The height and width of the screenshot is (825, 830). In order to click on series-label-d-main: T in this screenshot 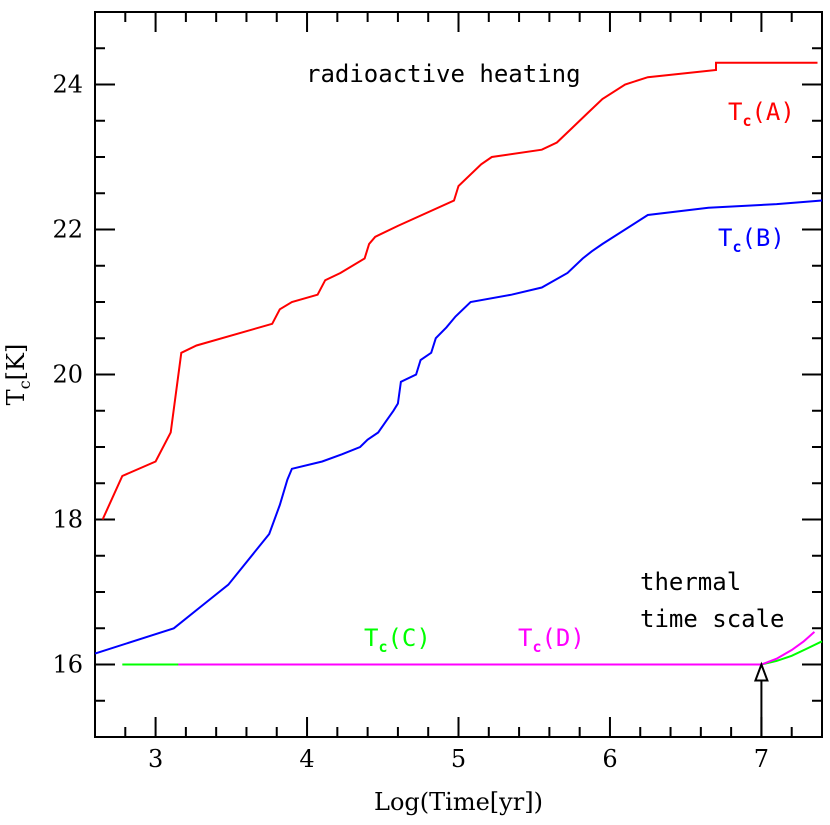, I will do `click(525, 638)`.